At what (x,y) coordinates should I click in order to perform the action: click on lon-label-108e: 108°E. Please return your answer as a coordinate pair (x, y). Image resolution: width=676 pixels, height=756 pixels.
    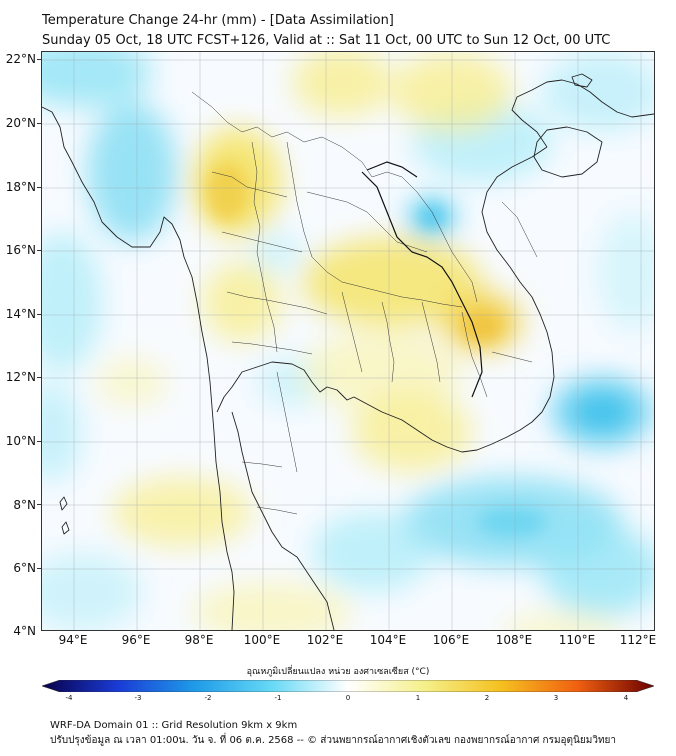
    Looking at the image, I should click on (514, 640).